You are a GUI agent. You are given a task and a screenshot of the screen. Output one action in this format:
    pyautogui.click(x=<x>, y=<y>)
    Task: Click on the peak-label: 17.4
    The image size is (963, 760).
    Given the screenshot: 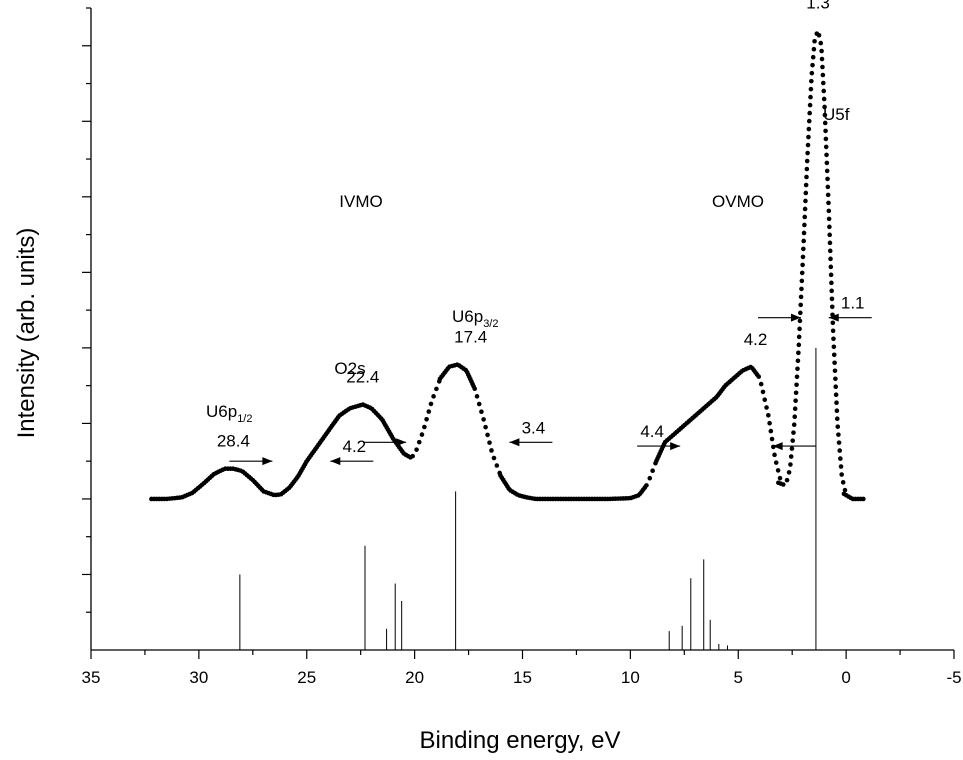 What is the action you would take?
    pyautogui.click(x=470, y=336)
    